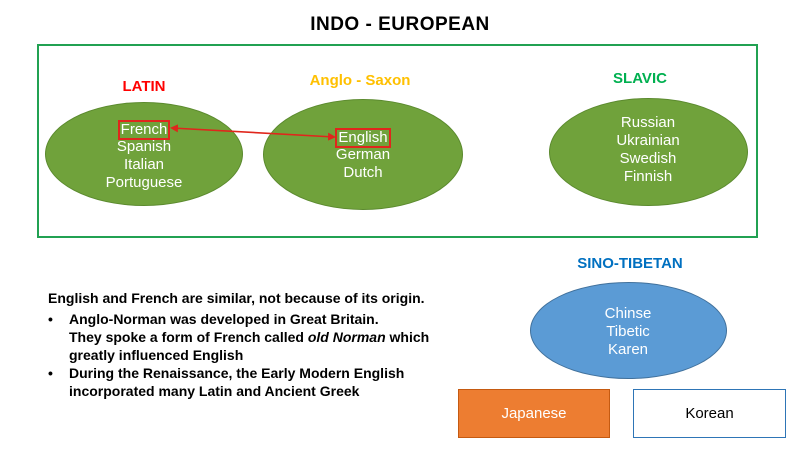  What do you see at coordinates (534, 413) in the screenshot?
I see `japanese-box: Japanese` at bounding box center [534, 413].